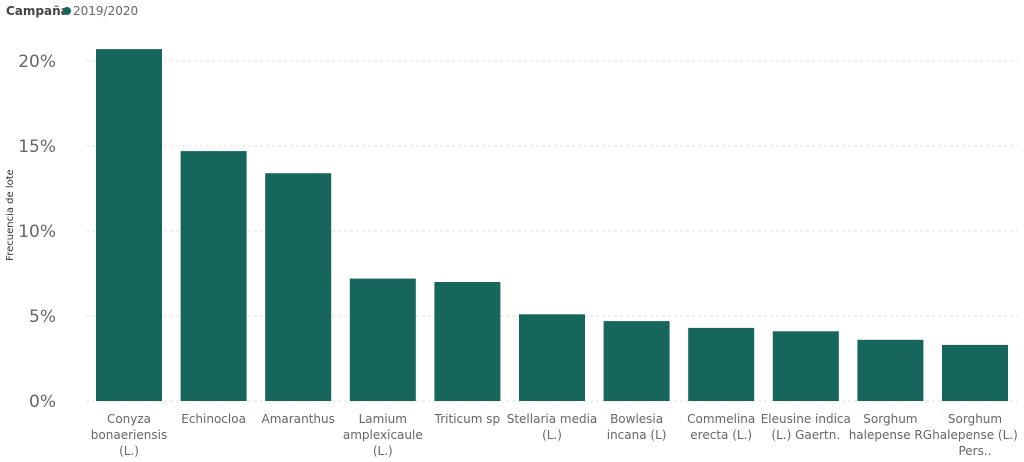  I want to click on legend-marker, so click(67, 11).